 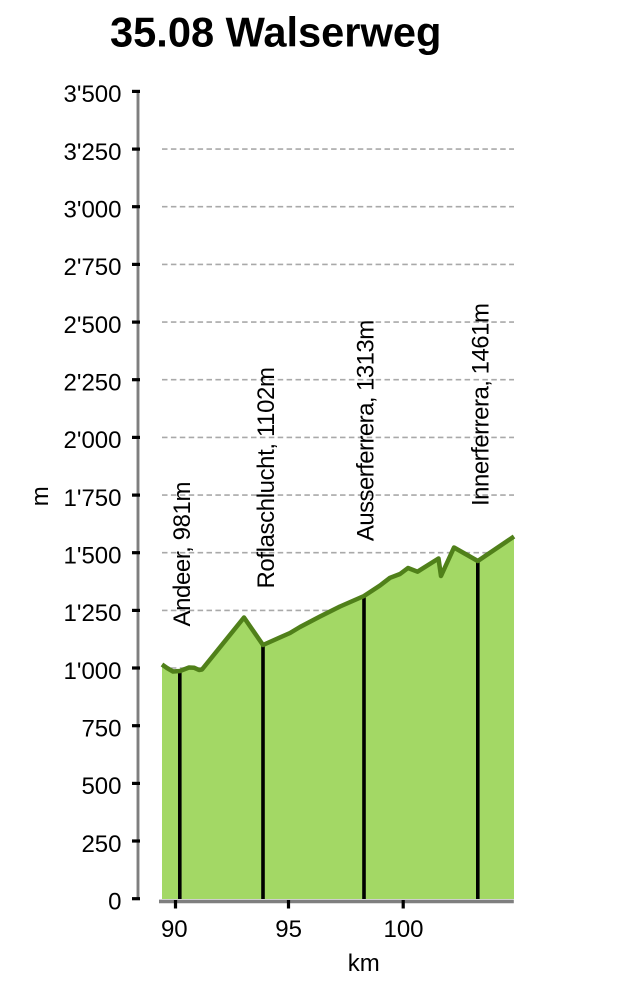 I want to click on svg-text: 3'000, so click(x=93, y=210).